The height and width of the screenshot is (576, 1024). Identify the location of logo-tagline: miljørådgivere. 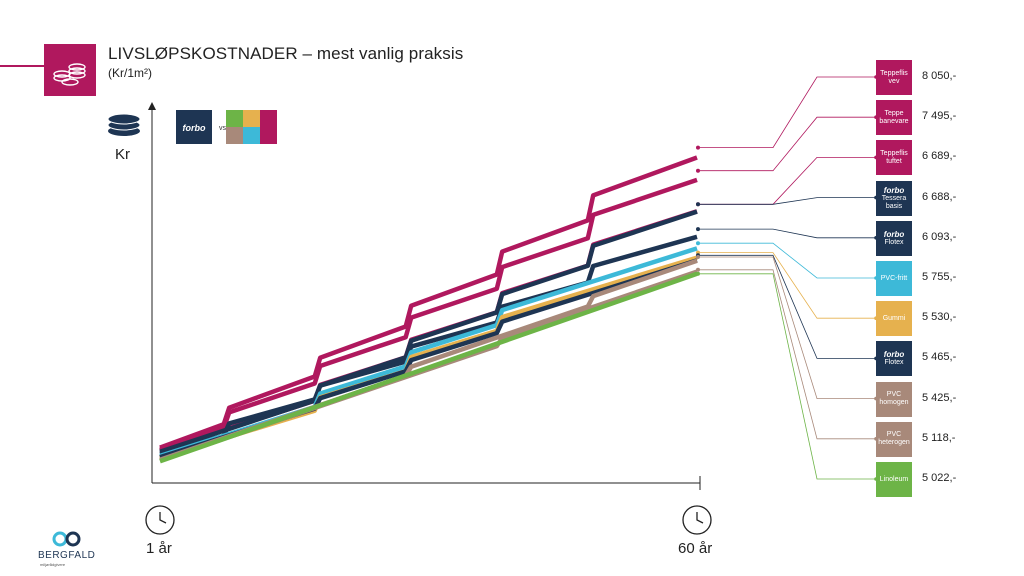
(53, 564).